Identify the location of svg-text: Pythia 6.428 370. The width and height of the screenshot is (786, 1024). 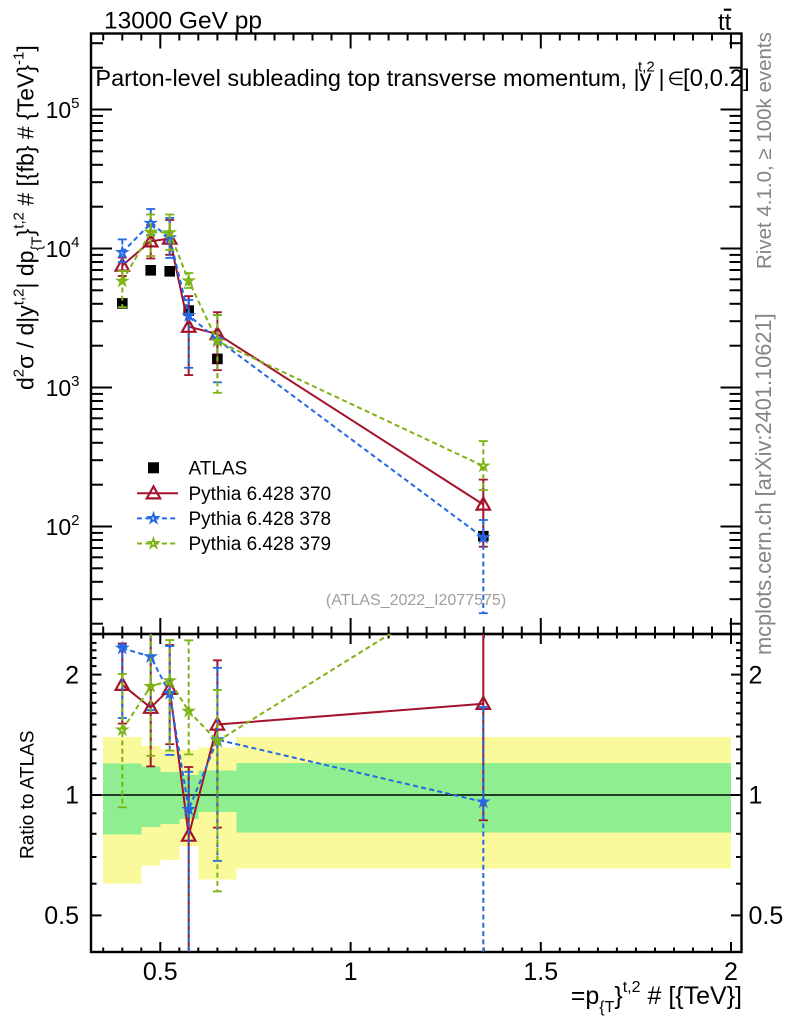
(260, 494).